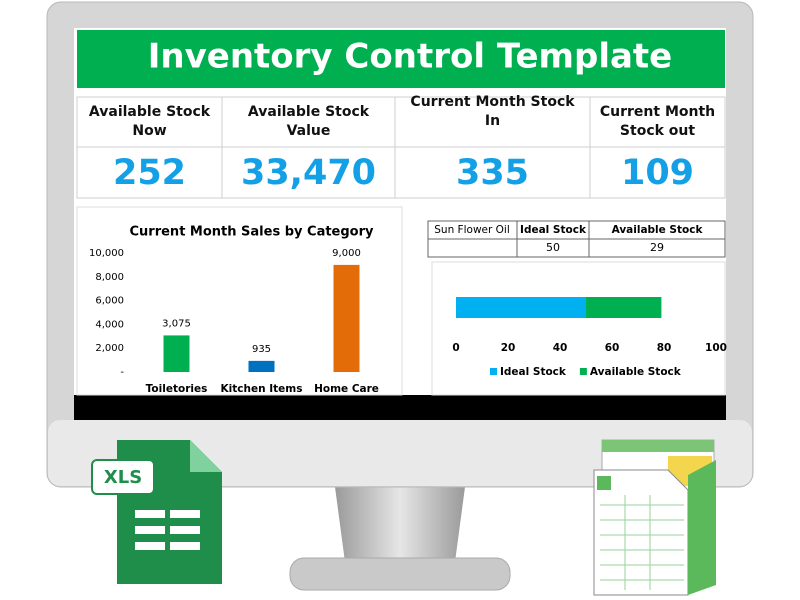 The height and width of the screenshot is (600, 800). I want to click on value-label: 935, so click(261, 349).